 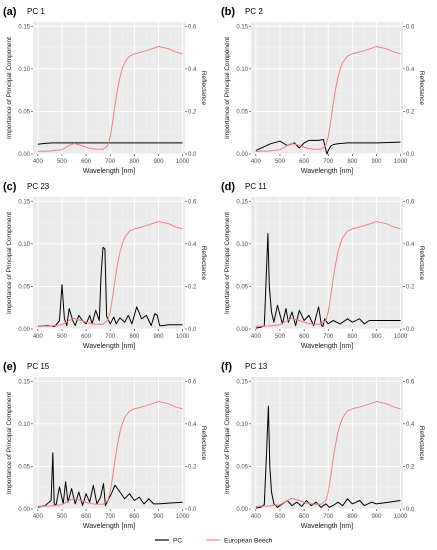 I want to click on panel-title: PC 13, so click(x=256, y=366).